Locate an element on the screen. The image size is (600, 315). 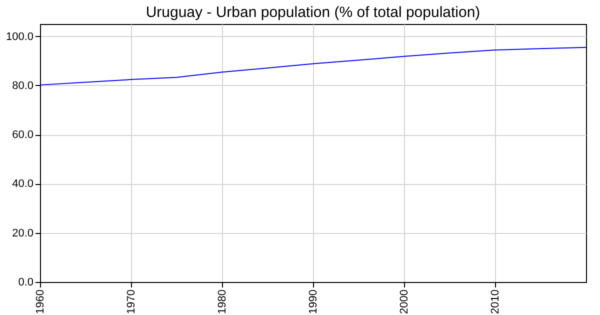
x-tick-label: 1960 is located at coordinates (40, 302).